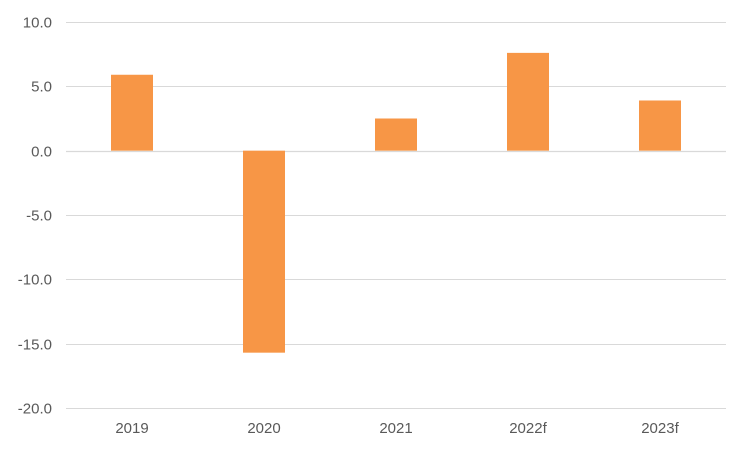 The width and height of the screenshot is (750, 450). I want to click on x-tick-label: 2022f, so click(528, 428).